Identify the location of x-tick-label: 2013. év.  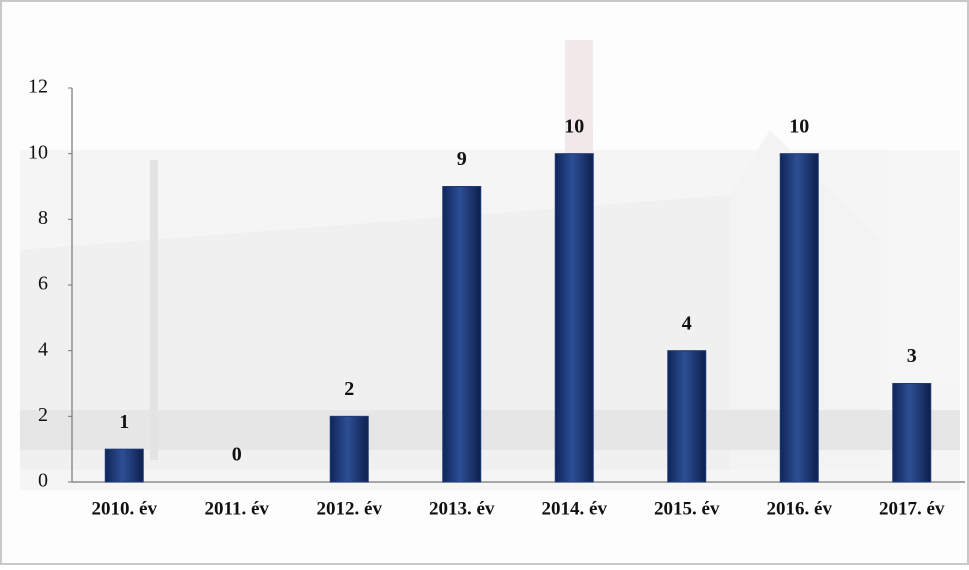
(462, 508).